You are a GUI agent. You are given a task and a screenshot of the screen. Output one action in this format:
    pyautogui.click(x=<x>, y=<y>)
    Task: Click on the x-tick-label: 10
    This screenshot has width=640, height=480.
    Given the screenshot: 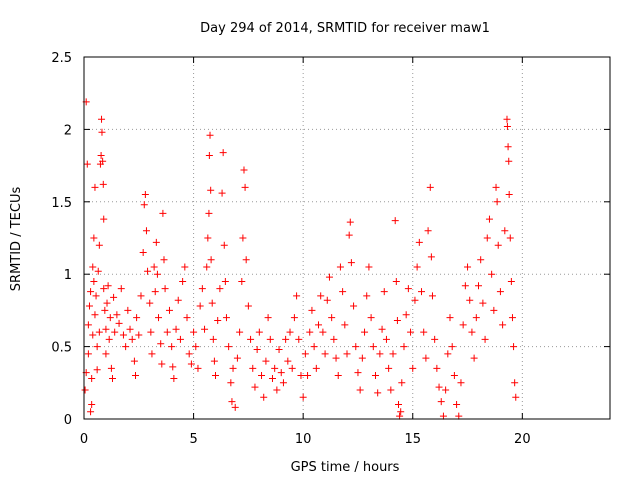 What is the action you would take?
    pyautogui.click(x=303, y=439)
    